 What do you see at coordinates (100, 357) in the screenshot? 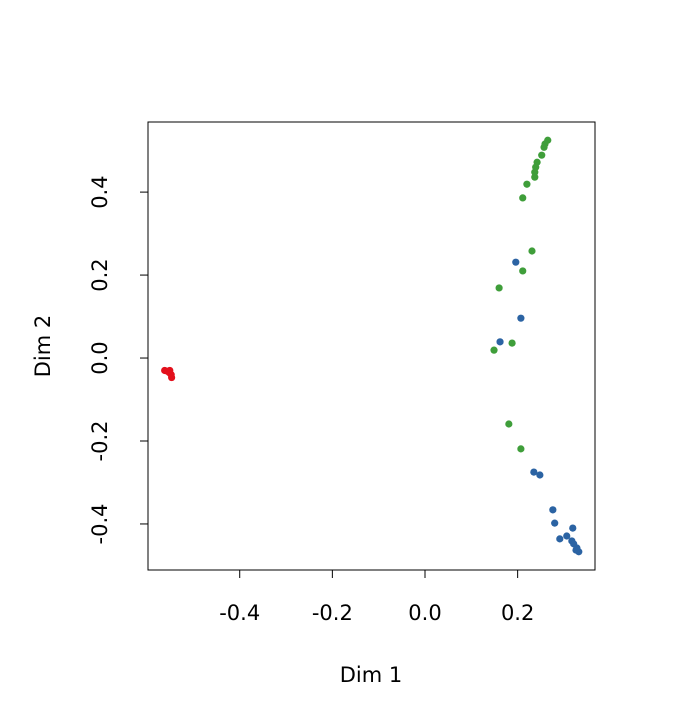
I see `y-tick-label: 0.0` at bounding box center [100, 357].